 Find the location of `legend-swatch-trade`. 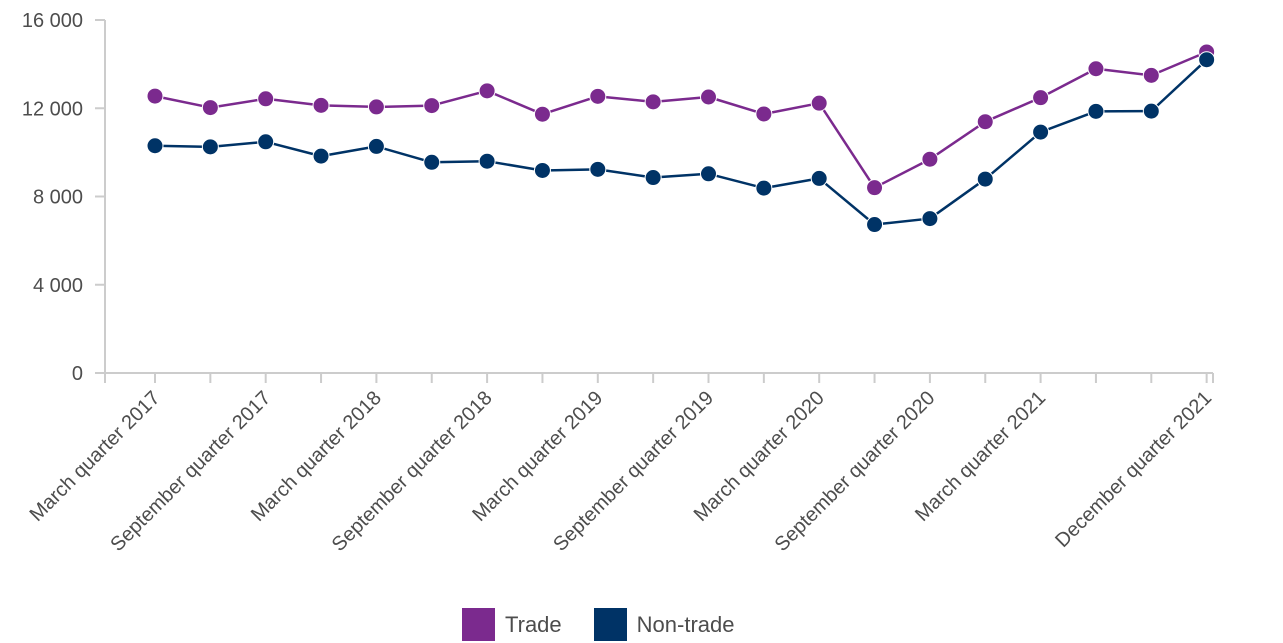

legend-swatch-trade is located at coordinates (478, 624).